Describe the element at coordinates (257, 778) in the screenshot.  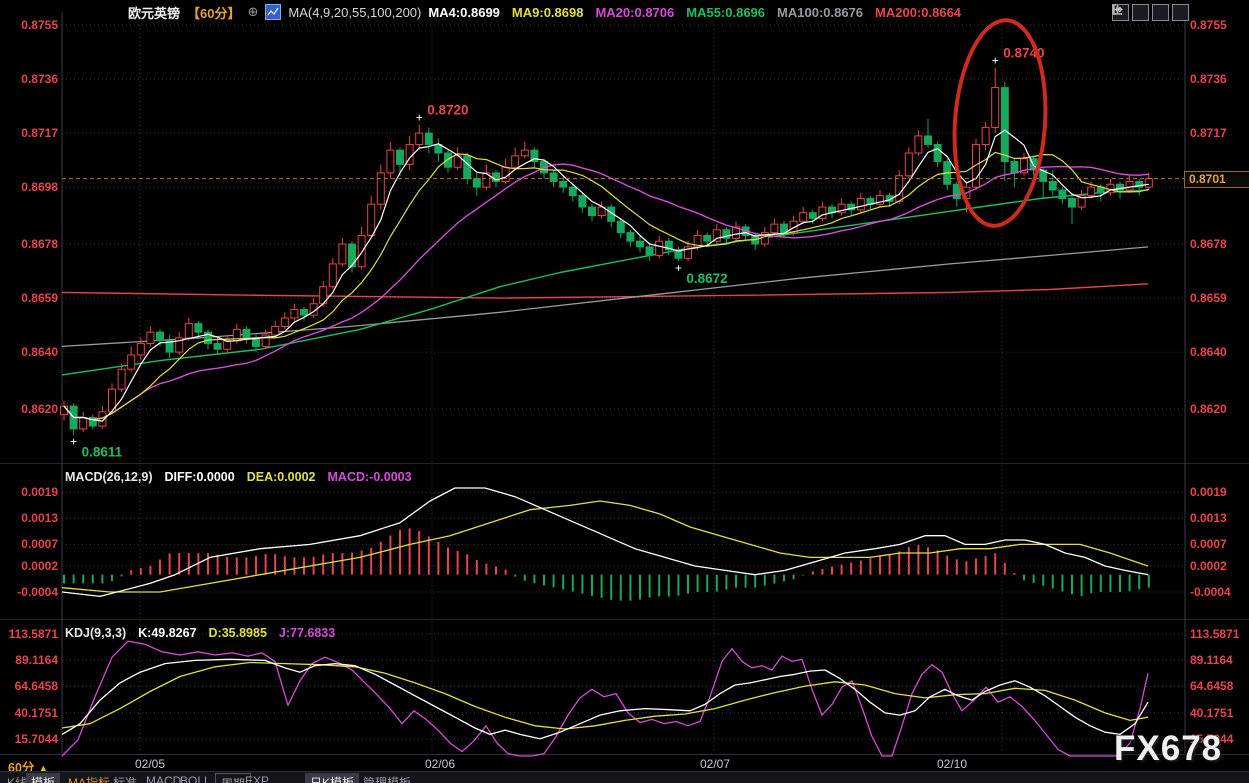
I see `toolbar-item: EXP` at that location.